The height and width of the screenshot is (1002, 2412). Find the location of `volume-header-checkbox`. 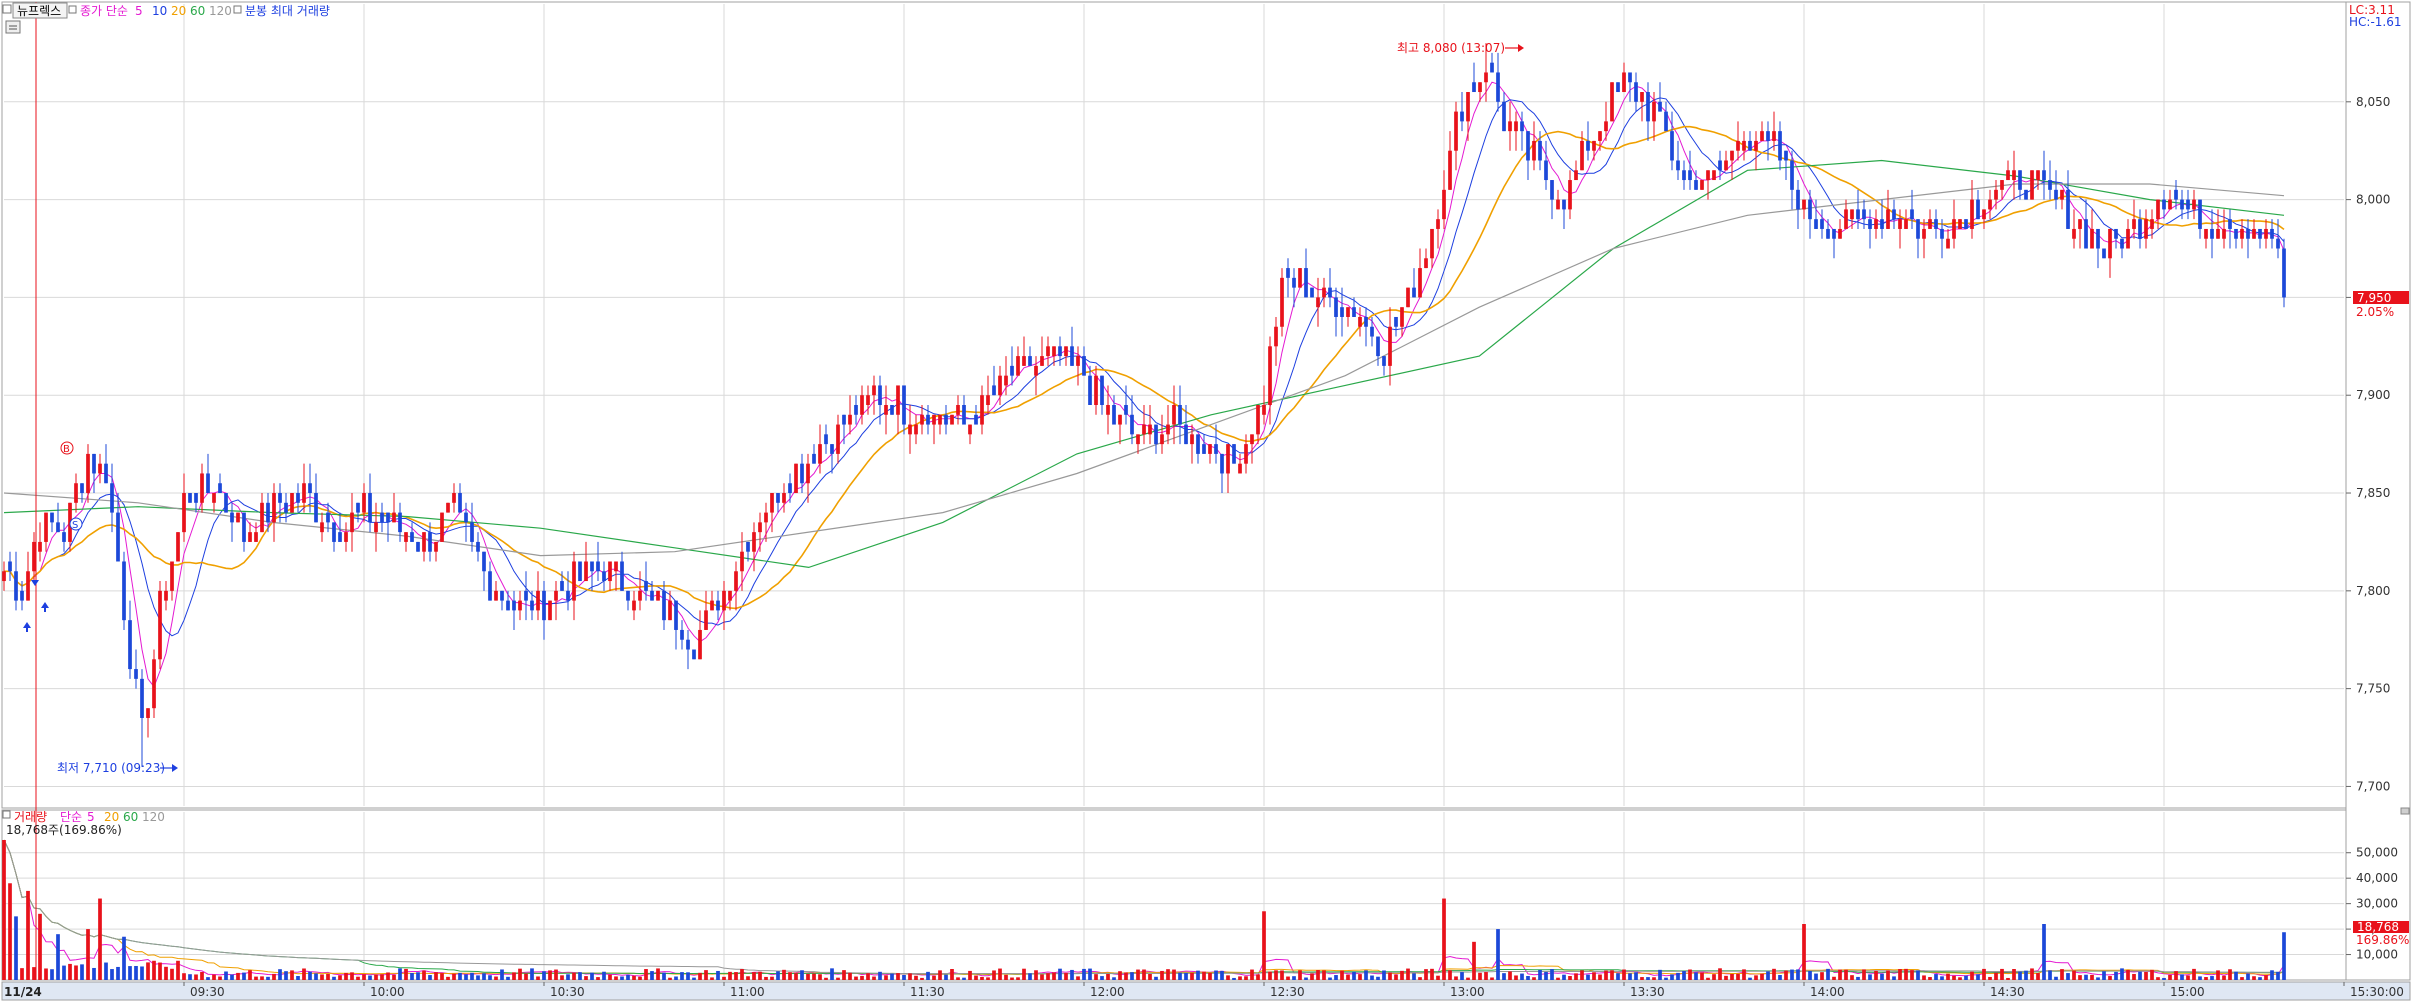

volume-header-checkbox is located at coordinates (6, 814).